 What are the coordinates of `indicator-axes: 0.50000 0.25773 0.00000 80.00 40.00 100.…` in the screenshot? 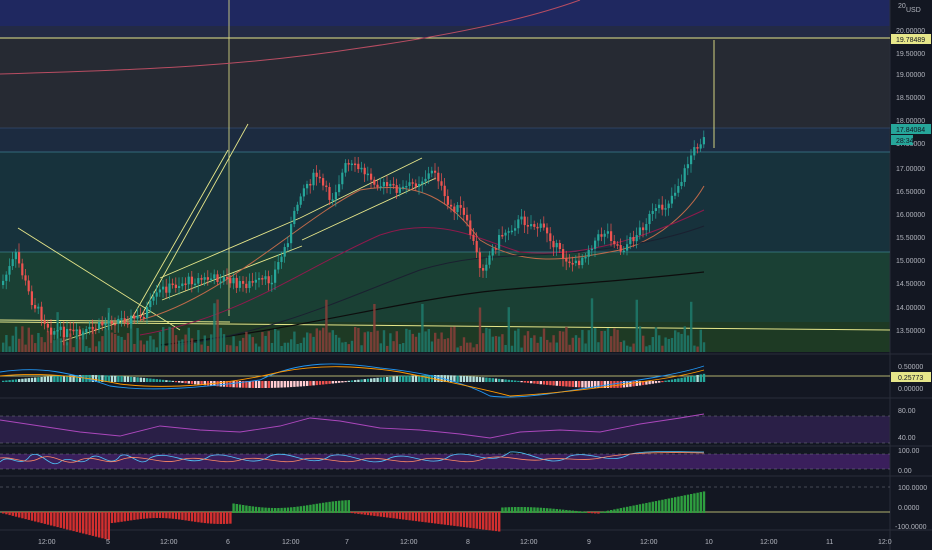 It's located at (911, 447).